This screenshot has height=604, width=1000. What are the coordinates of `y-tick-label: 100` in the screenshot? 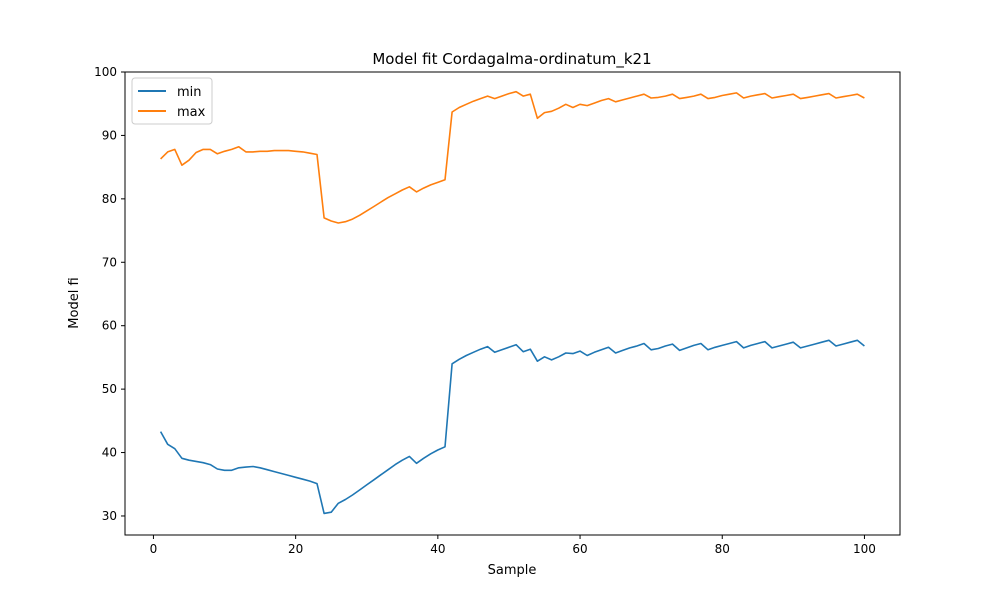 It's located at (105, 72).